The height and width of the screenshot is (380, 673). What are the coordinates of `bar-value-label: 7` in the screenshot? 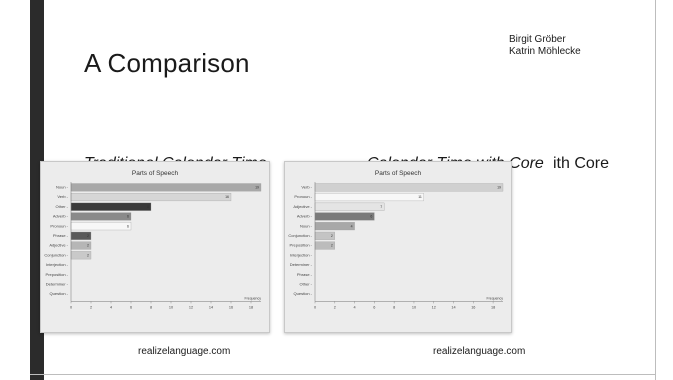 It's located at (381, 207).